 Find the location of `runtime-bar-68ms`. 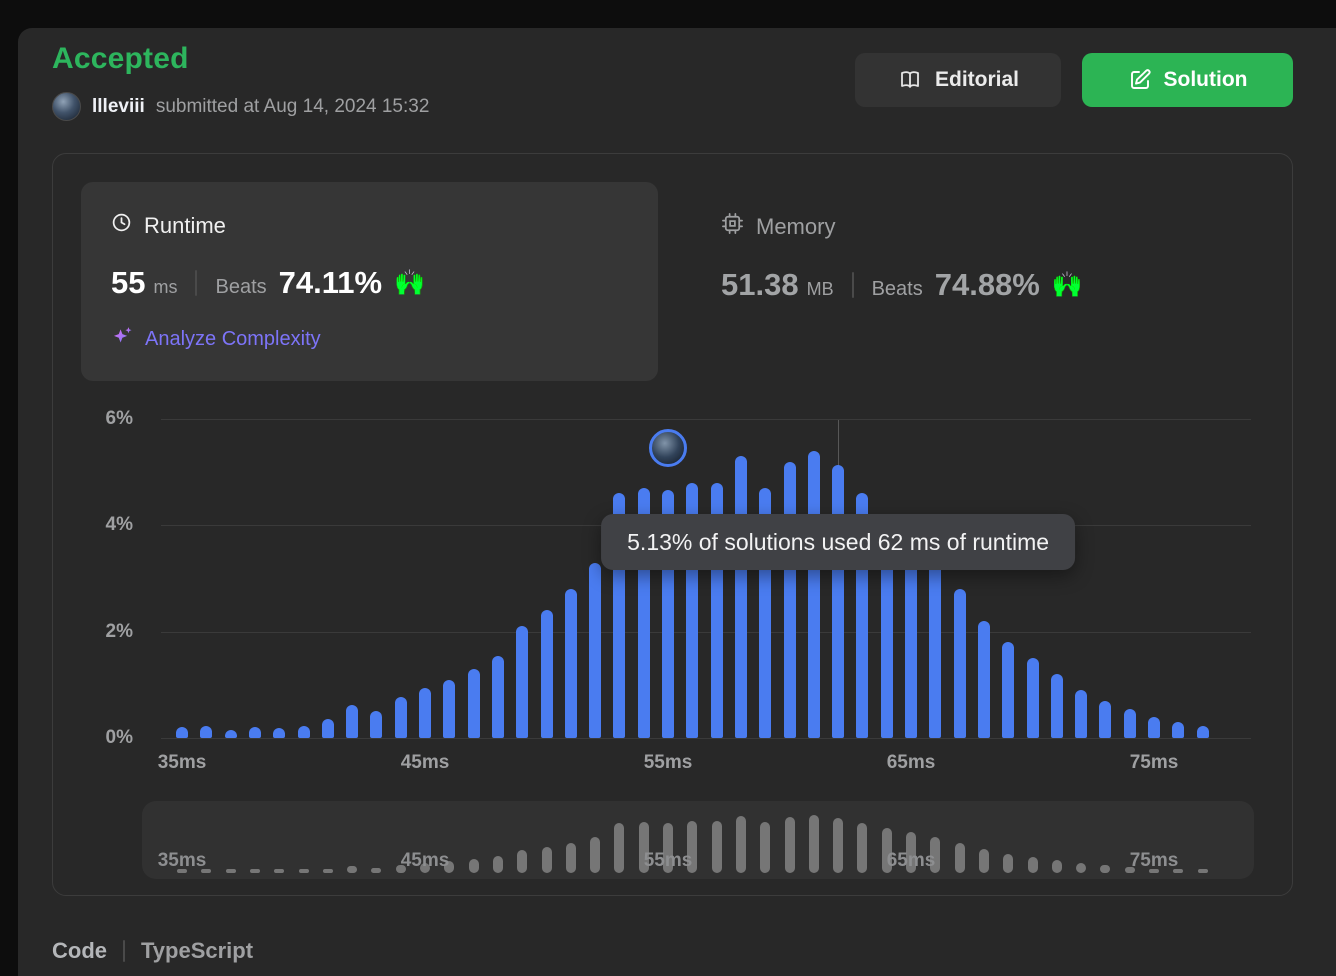

runtime-bar-68ms is located at coordinates (983, 679).